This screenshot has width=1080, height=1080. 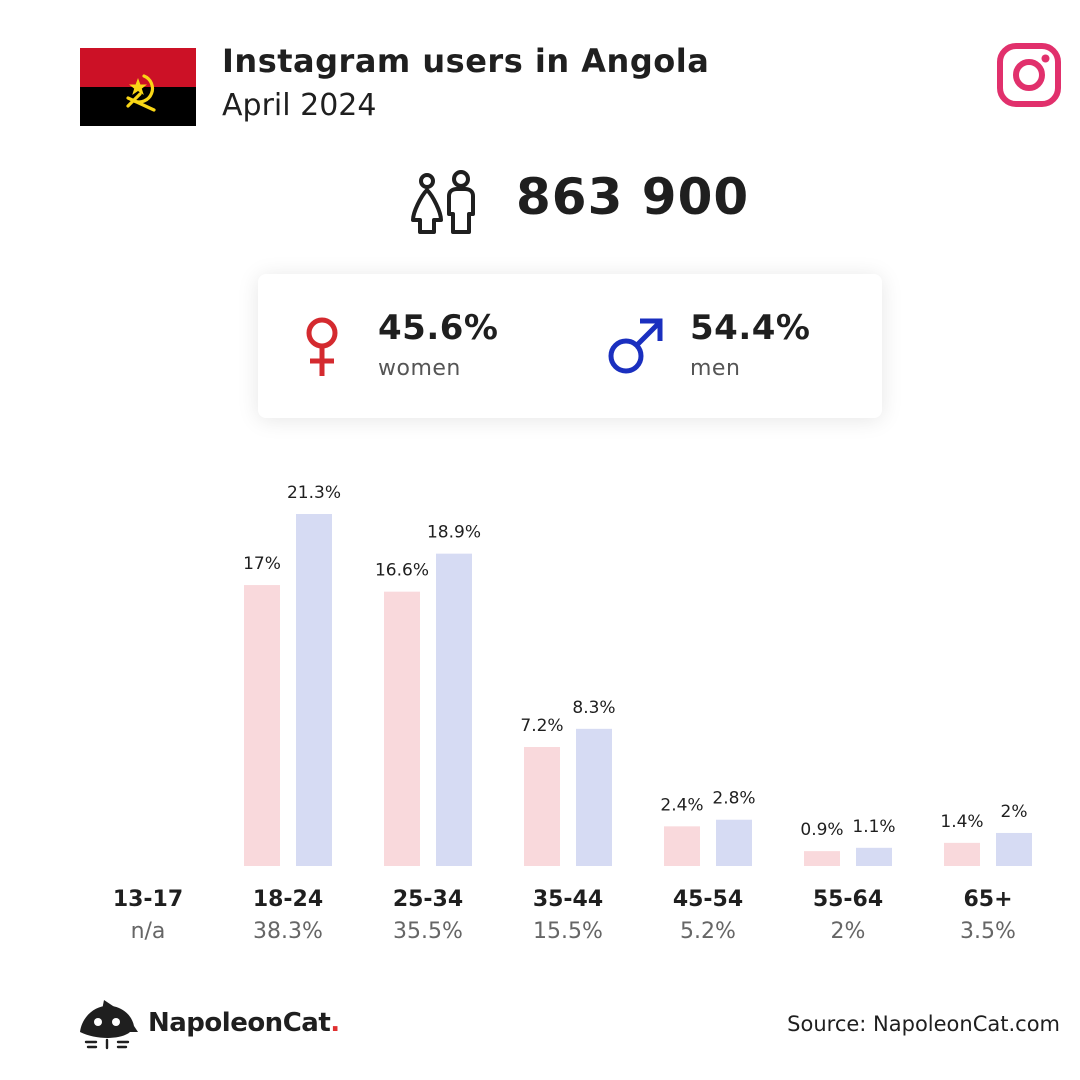 What do you see at coordinates (109, 1025) in the screenshot?
I see `napoleoncat-logo-icon` at bounding box center [109, 1025].